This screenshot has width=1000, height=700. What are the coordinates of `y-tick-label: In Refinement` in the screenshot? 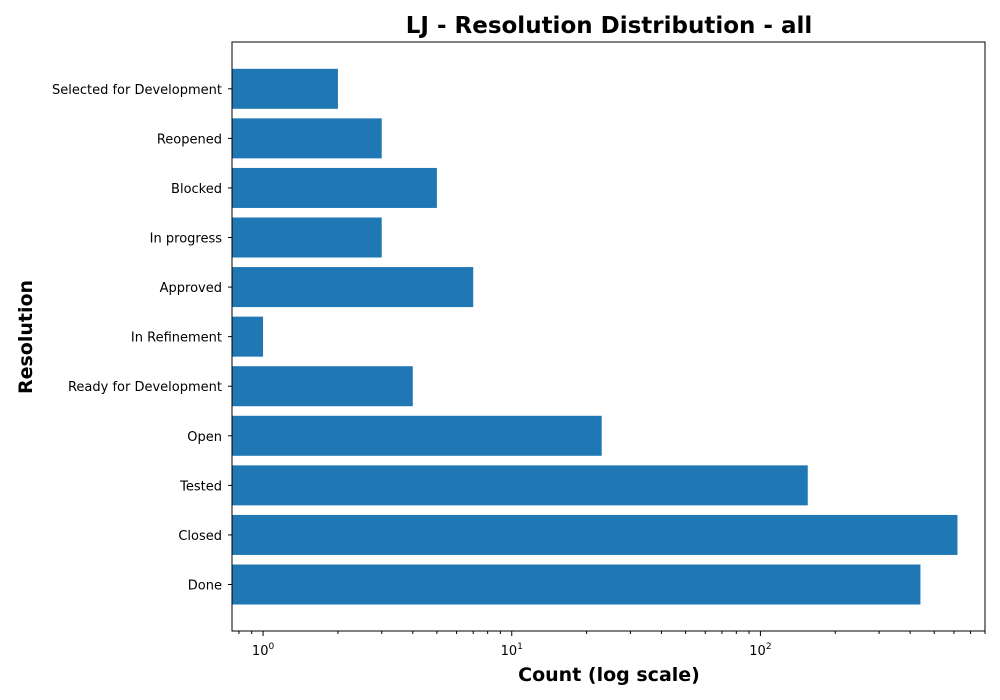 It's located at (176, 338).